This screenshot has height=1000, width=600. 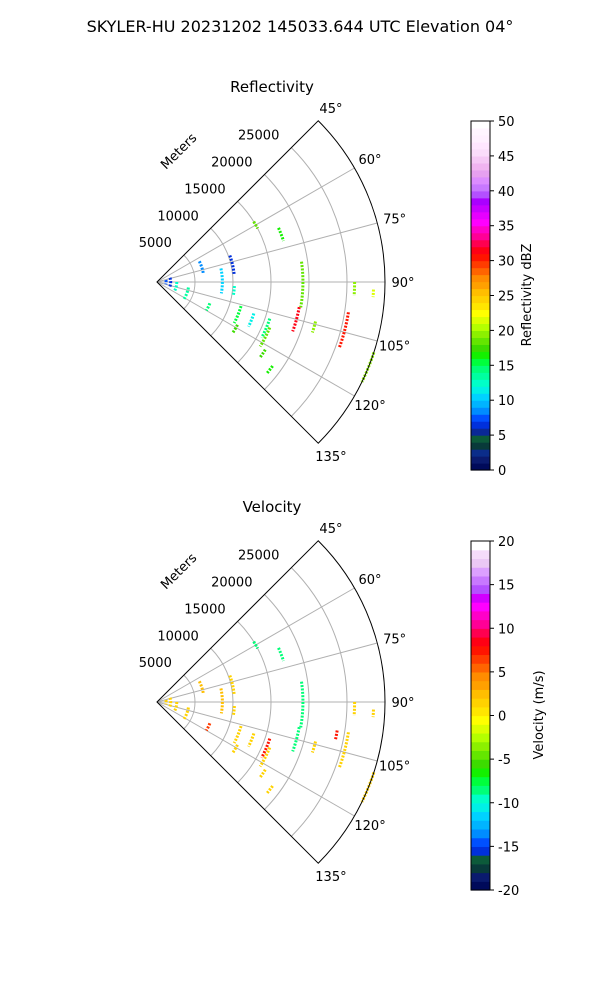 I want to click on angular-gridline, so click(x=267, y=252).